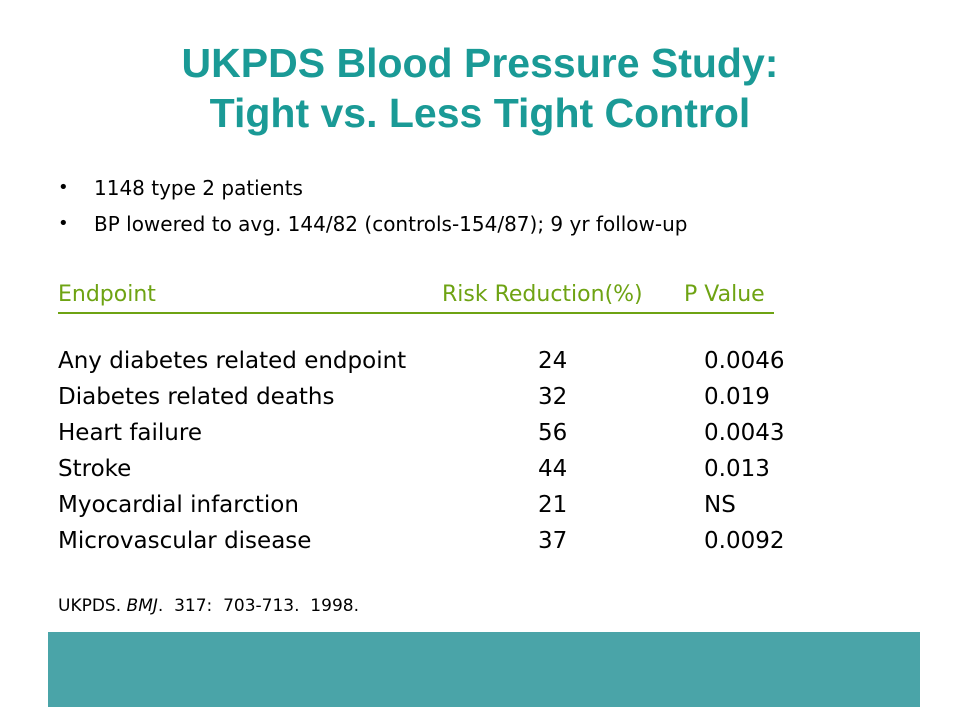 The width and height of the screenshot is (960, 720). What do you see at coordinates (737, 469) in the screenshot?
I see `cell-p-value: 0.013` at bounding box center [737, 469].